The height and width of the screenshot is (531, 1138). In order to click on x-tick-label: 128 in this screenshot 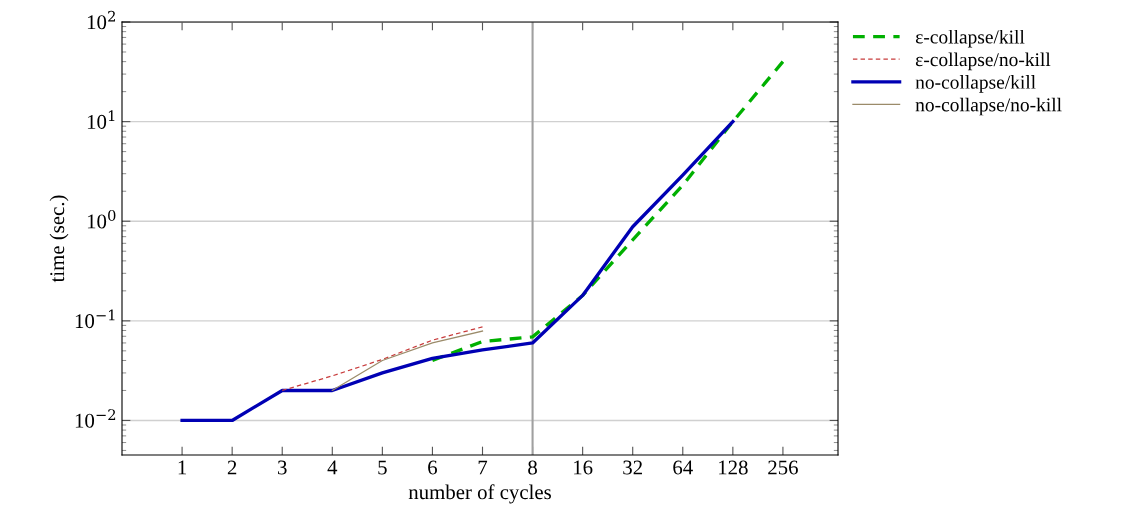, I will do `click(733, 467)`.